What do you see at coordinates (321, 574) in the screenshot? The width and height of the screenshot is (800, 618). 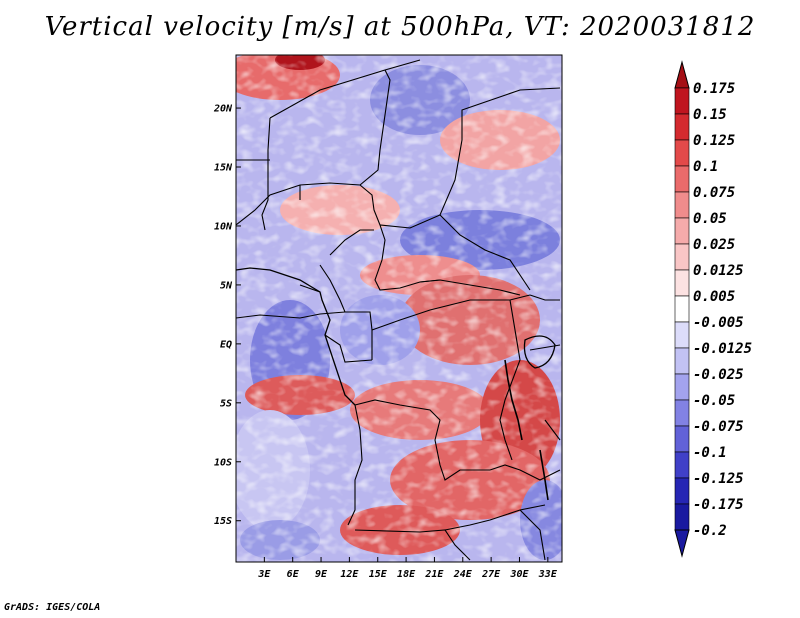 I see `lon-tick-label: 9E` at bounding box center [321, 574].